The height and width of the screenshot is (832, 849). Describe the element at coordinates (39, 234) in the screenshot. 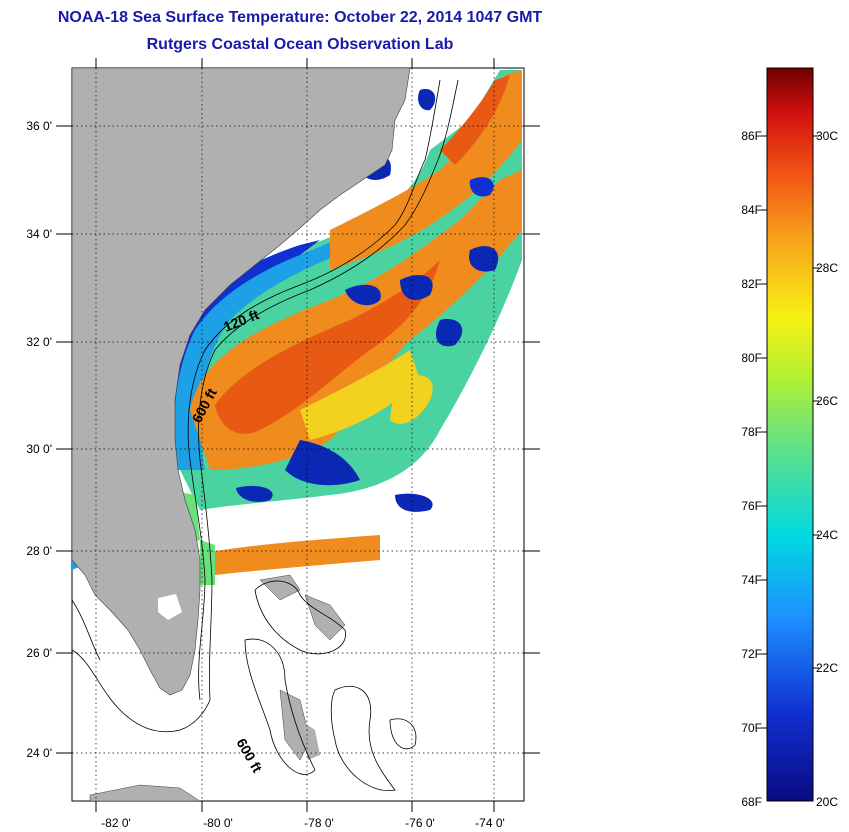

I see `lat-label-34: 34 0'` at that location.